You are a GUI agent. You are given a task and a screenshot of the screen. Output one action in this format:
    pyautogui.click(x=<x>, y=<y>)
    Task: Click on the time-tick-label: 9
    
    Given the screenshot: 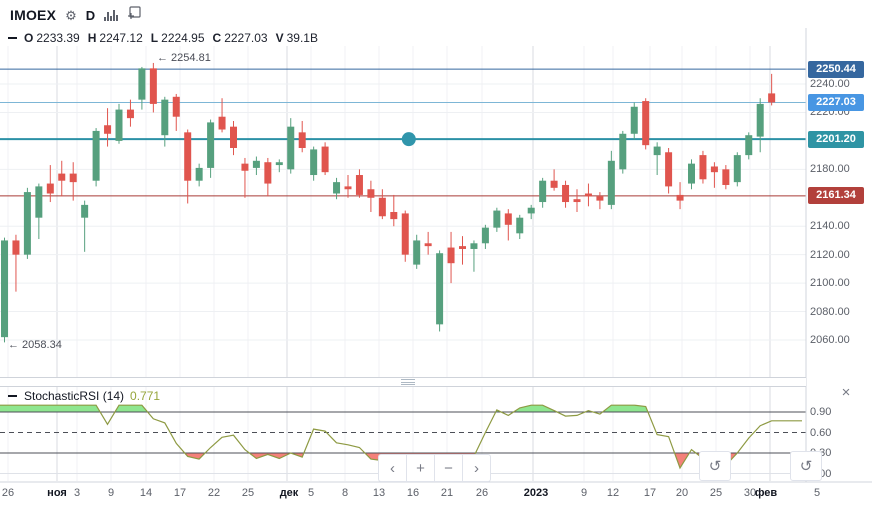 What is the action you would take?
    pyautogui.click(x=111, y=493)
    